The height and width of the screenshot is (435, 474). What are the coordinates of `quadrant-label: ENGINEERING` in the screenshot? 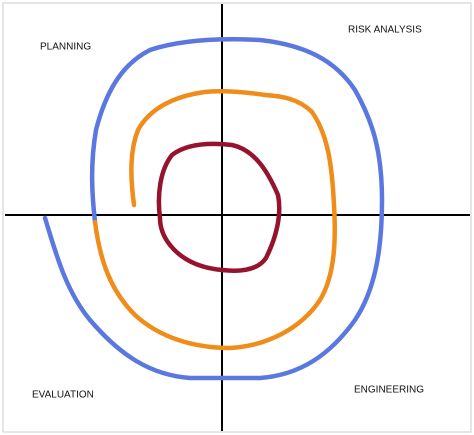 It's located at (389, 390).